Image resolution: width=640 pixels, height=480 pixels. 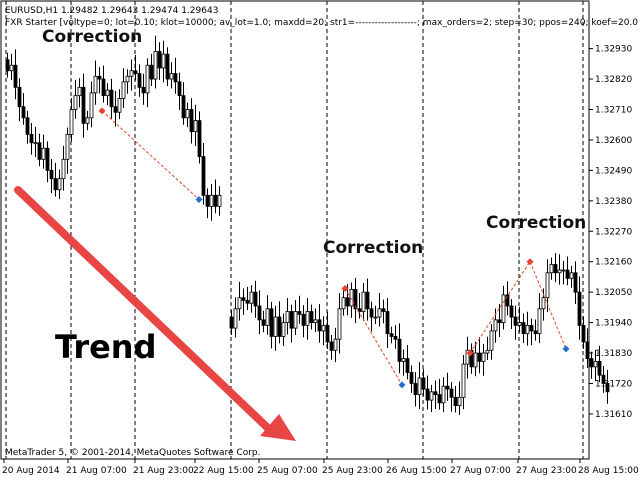 I want to click on time-tick-label: 28 Aug 15:00, so click(x=608, y=471).